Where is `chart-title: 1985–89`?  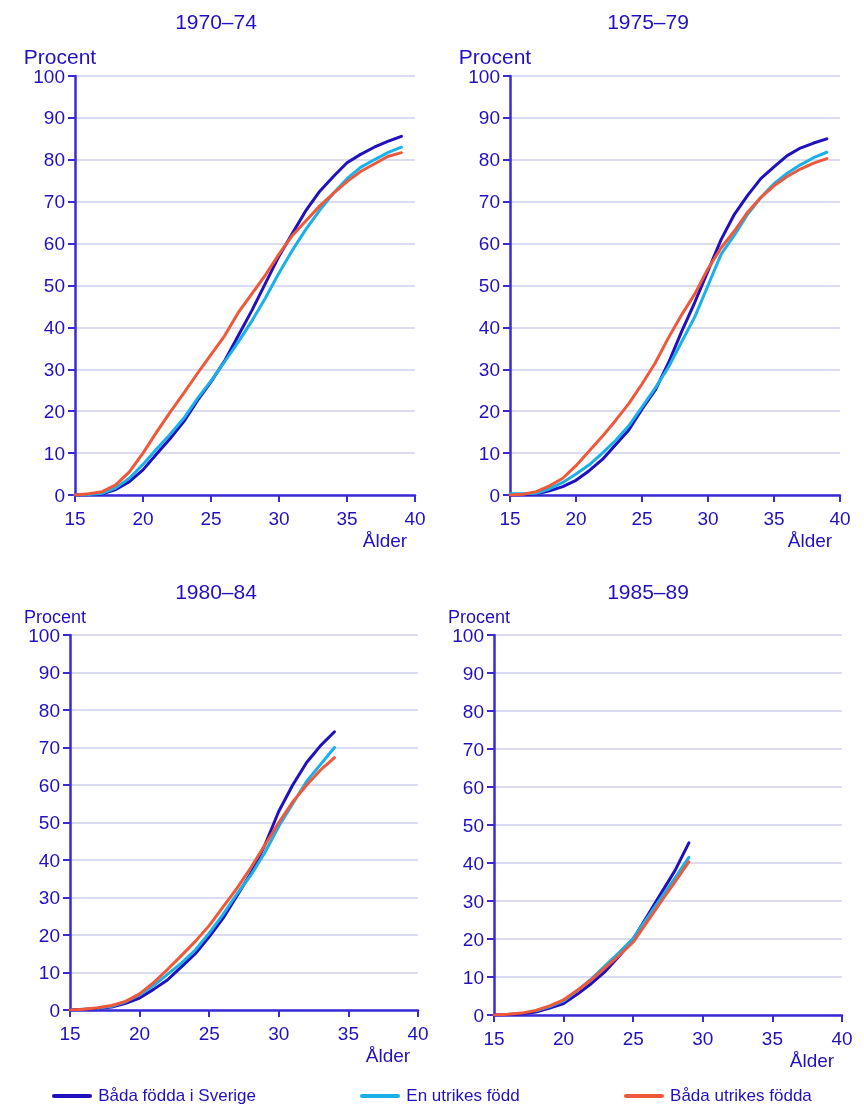 chart-title: 1985–89 is located at coordinates (648, 591).